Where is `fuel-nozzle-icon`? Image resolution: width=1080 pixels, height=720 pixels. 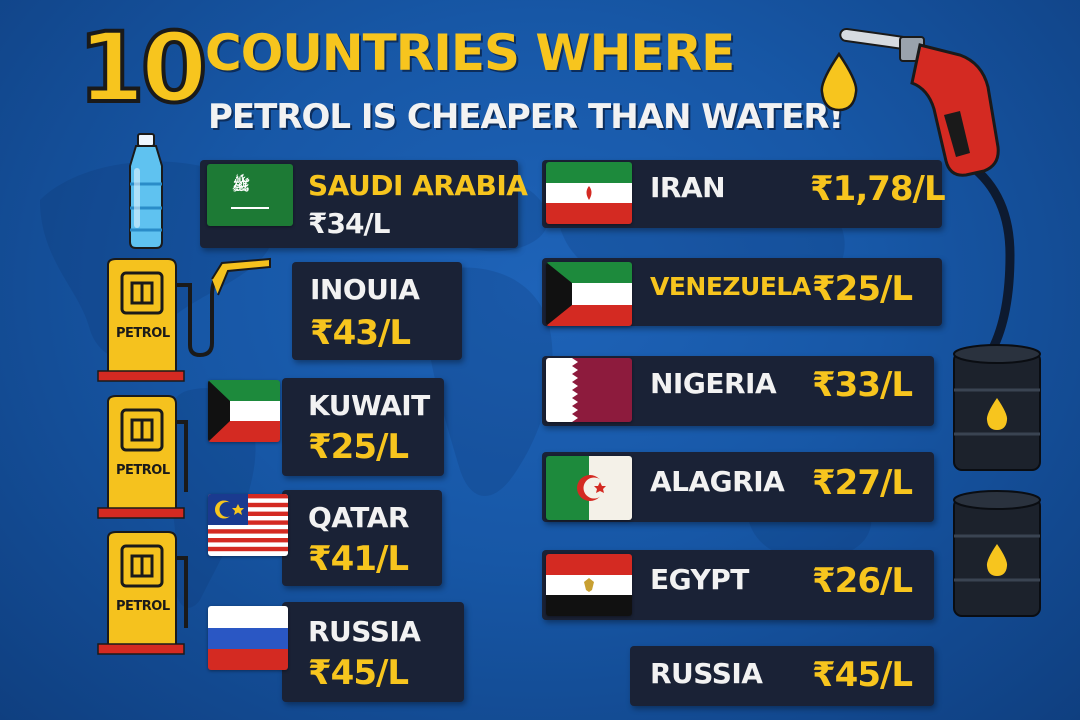
fuel-nozzle-icon is located at coordinates (925, 190).